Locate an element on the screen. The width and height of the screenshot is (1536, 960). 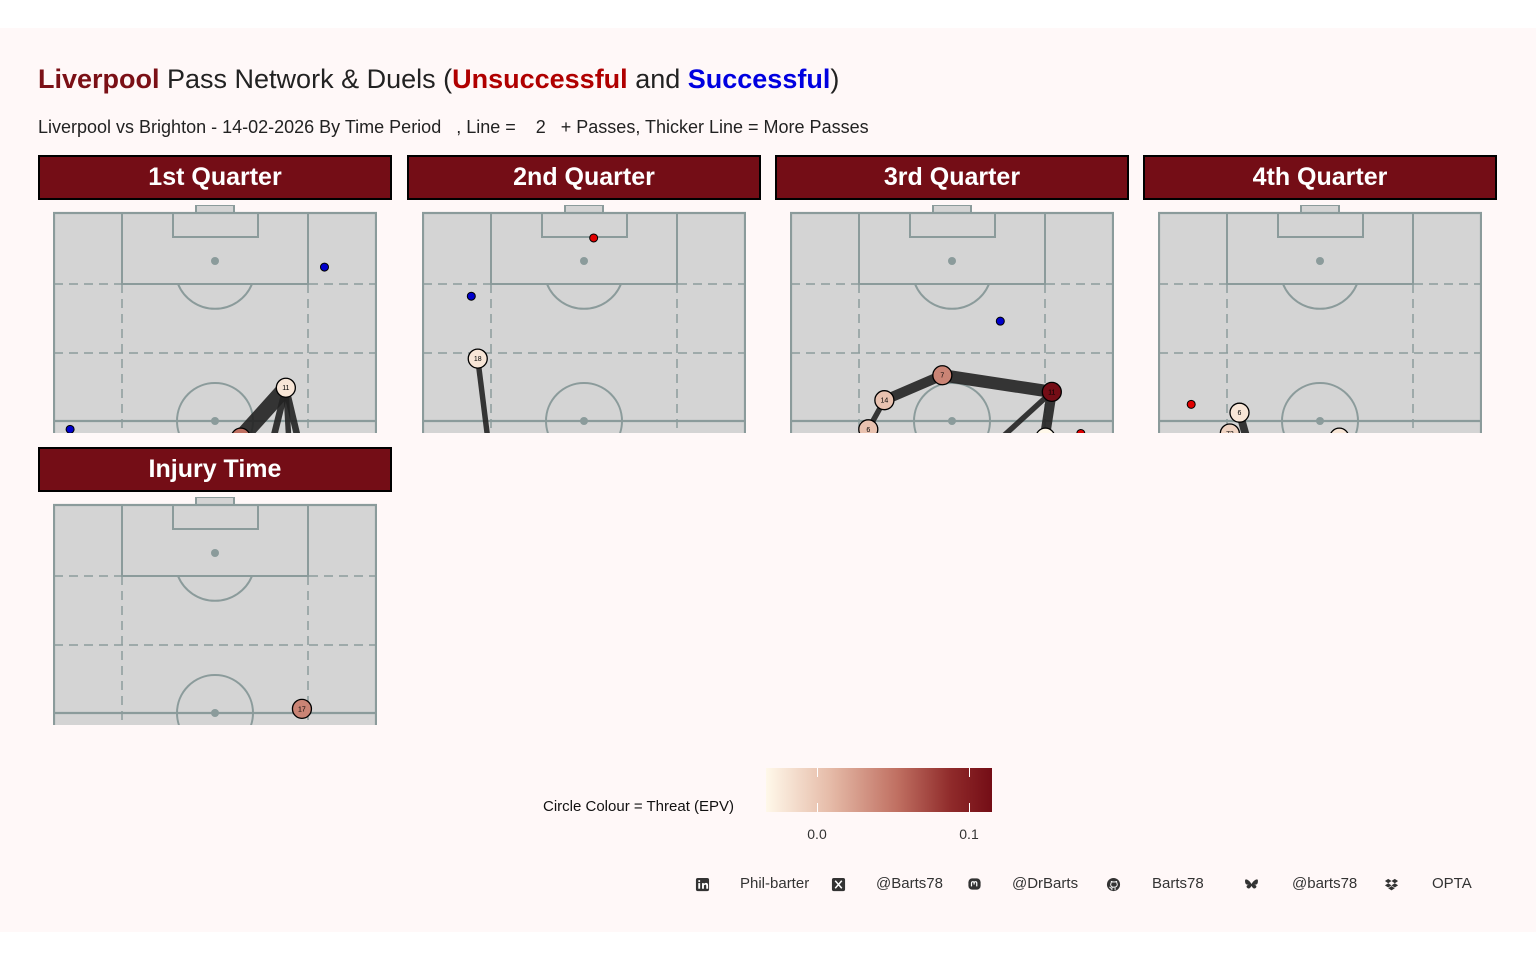
footer-mastodon-text: @DrBarts is located at coordinates (1045, 883).